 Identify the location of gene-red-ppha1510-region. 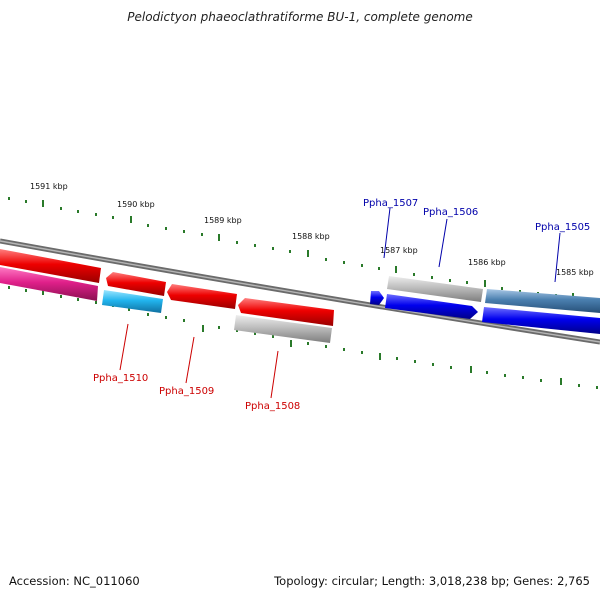
(136, 284).